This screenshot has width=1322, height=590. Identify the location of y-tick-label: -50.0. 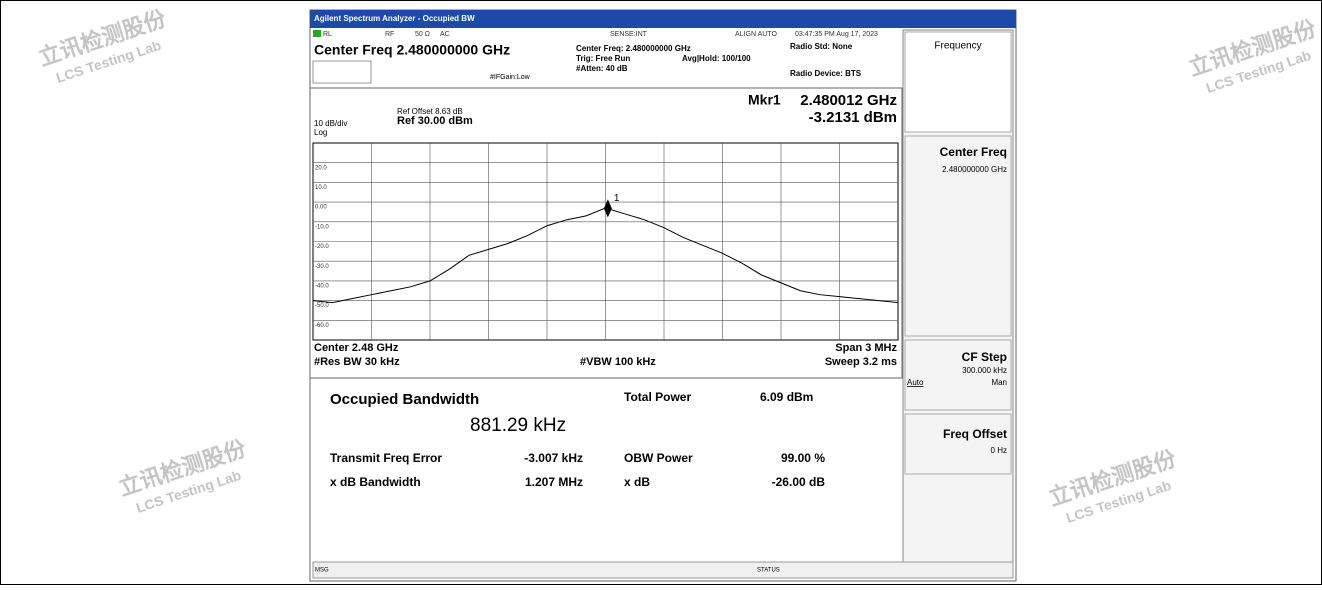
(322, 306).